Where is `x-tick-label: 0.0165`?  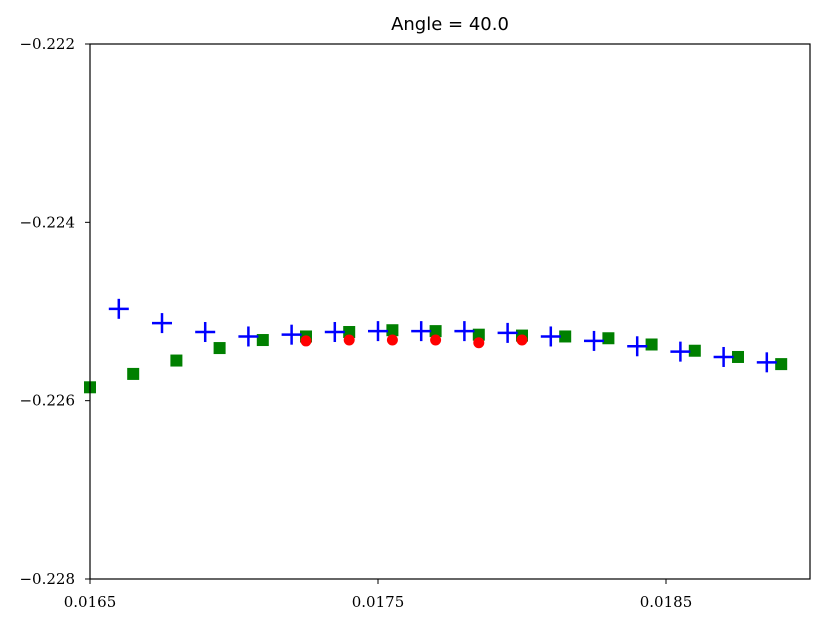
x-tick-label: 0.0165 is located at coordinates (90, 602).